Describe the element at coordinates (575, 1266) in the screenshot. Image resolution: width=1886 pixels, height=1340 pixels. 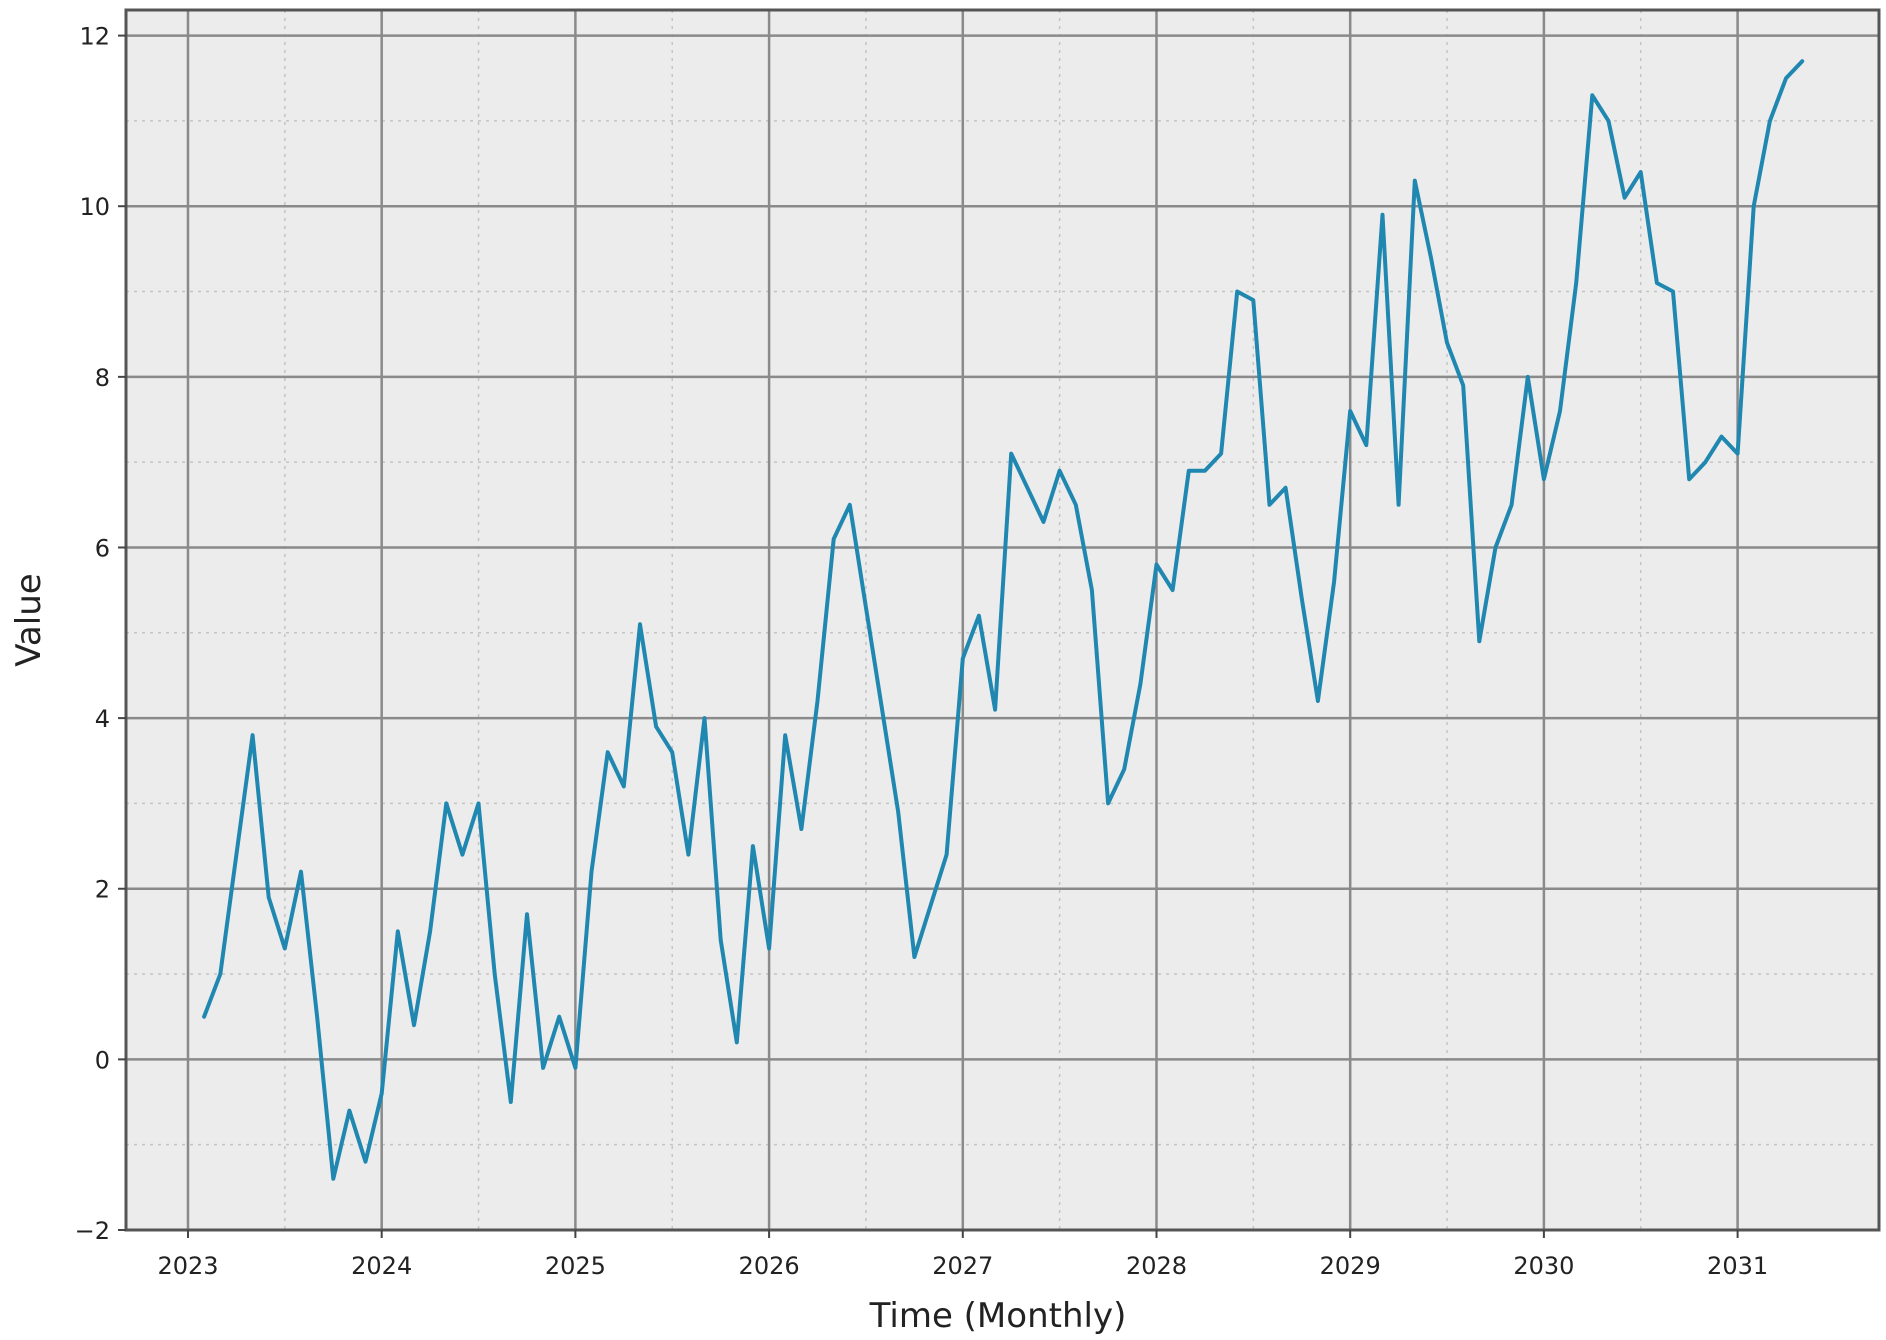
I see `x-tick-label: 2025` at that location.